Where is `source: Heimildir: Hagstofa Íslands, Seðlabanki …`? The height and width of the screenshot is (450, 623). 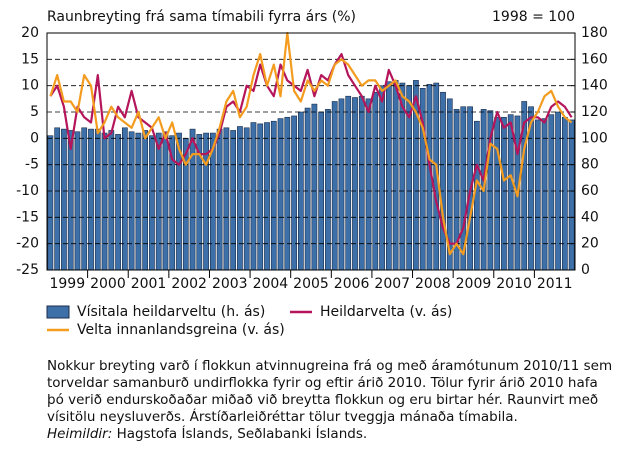 source: Heimildir: Hagstofa Íslands, Seðlabanki … is located at coordinates (332, 434).